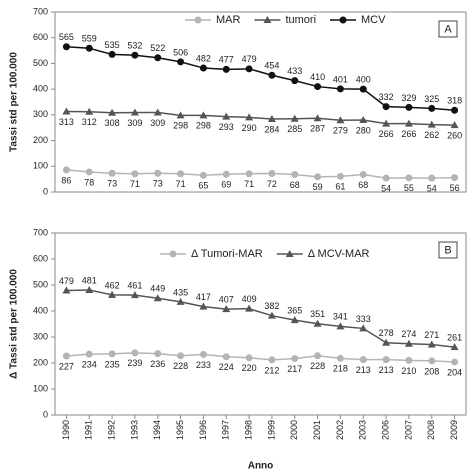 Image resolution: width=474 pixels, height=476 pixels. Describe the element at coordinates (363, 130) in the screenshot. I see `data-label: 280` at that location.